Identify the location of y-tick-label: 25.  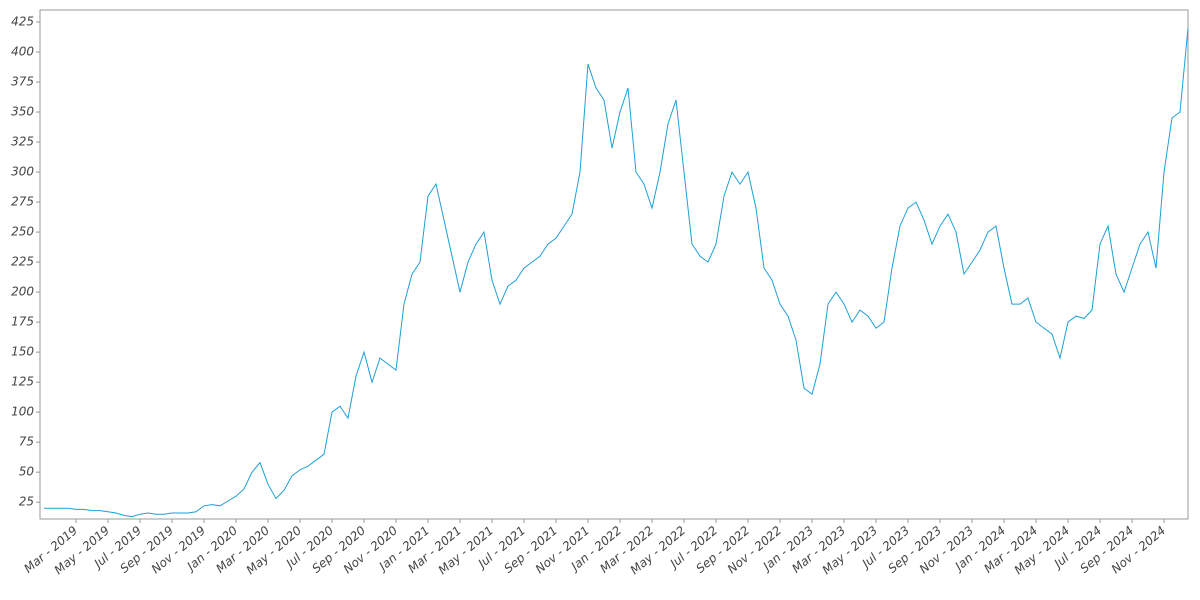
(26, 502).